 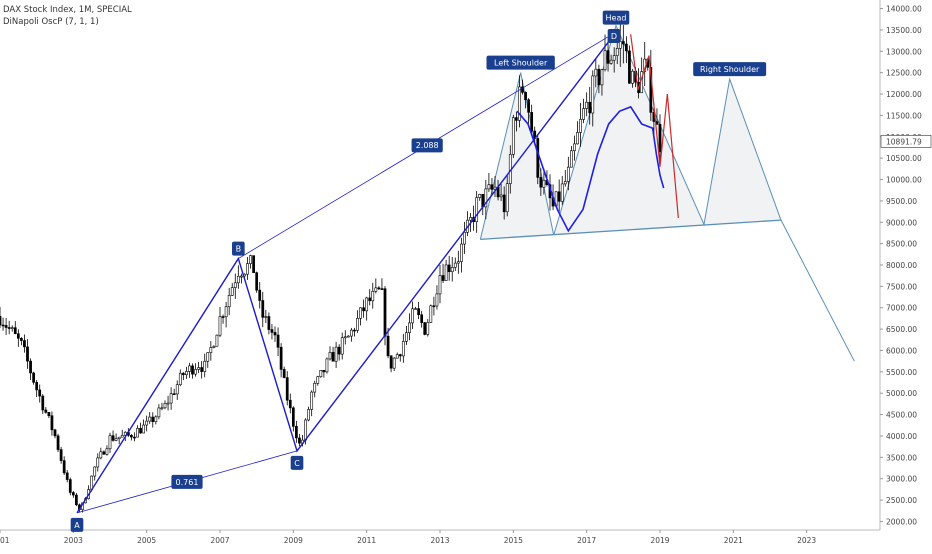 I want to click on y-tick-label: 5000.00, so click(x=901, y=393).